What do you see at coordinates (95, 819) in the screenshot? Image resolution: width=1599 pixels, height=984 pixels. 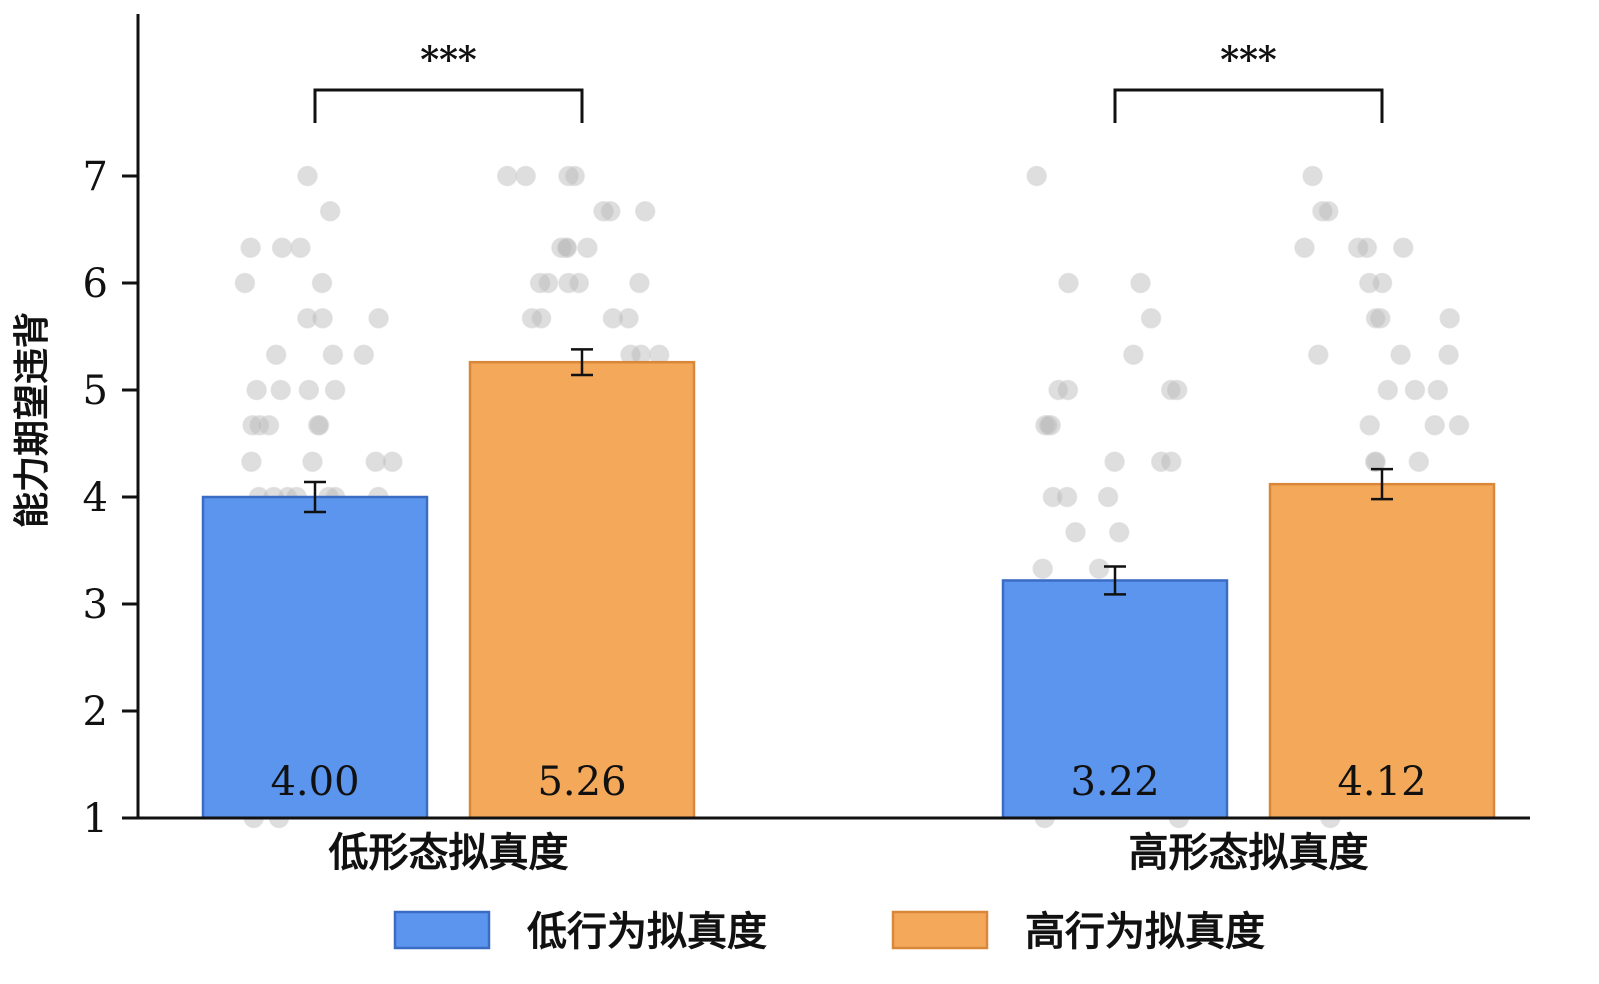 I see `y-tick-label: 1` at bounding box center [95, 819].